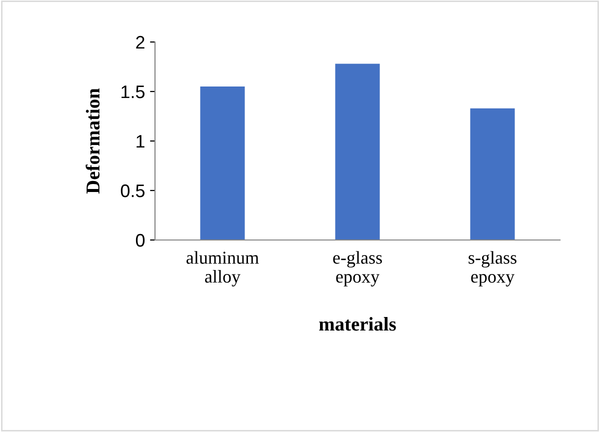 The width and height of the screenshot is (600, 432). What do you see at coordinates (140, 42) in the screenshot?
I see `y-tick-label: 2` at bounding box center [140, 42].